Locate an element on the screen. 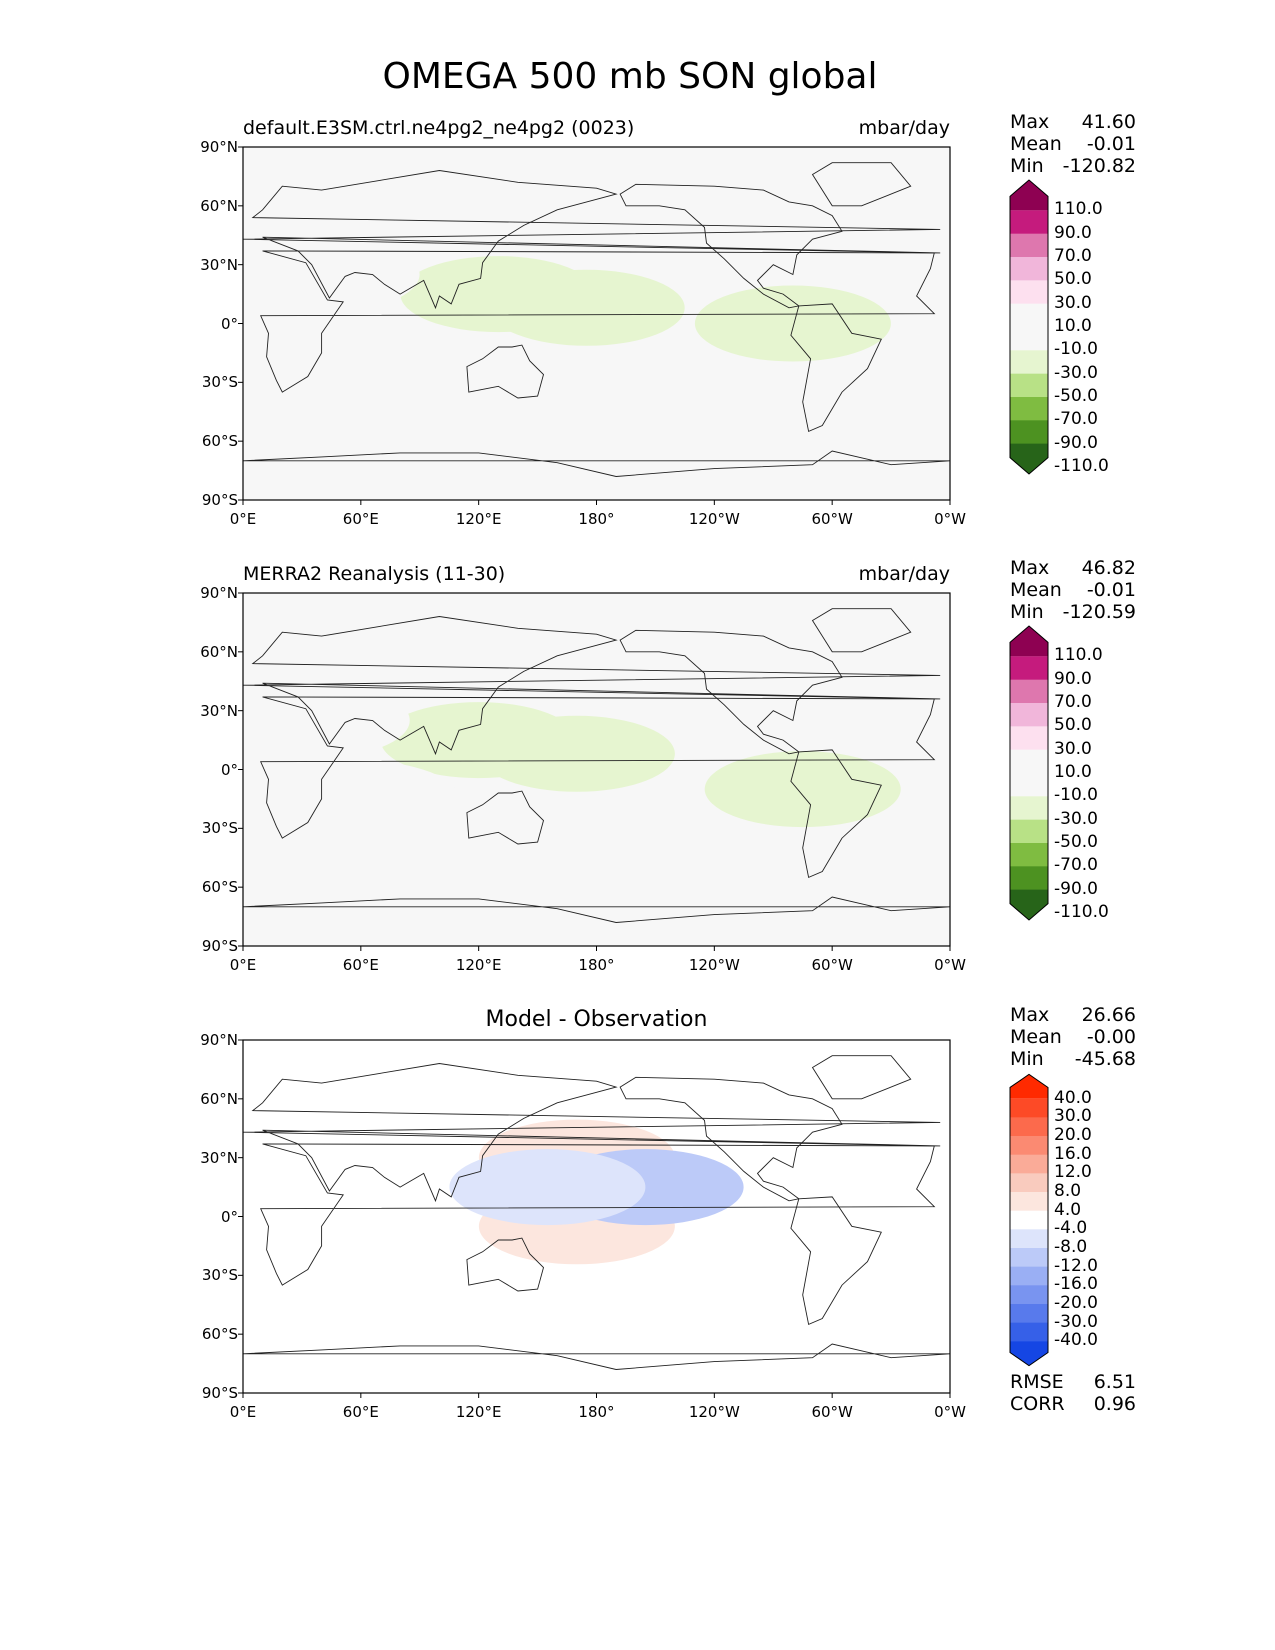 The image size is (1275, 1650). lat-tick-label: 60°S is located at coordinates (219, 887).